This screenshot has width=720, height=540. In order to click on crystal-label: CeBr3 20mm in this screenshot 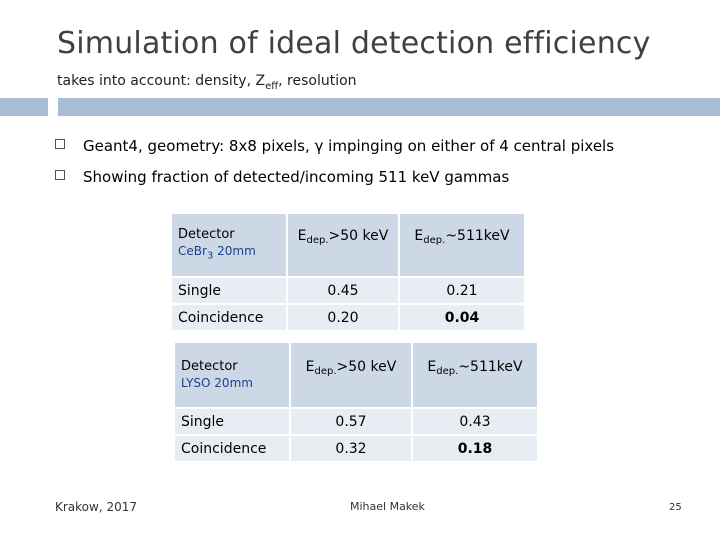, I will do `click(229, 253)`.